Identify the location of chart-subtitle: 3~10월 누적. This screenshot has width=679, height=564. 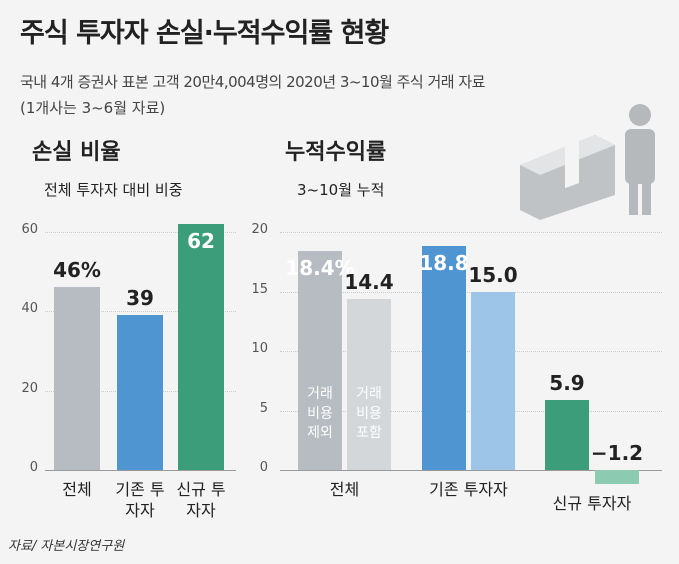
(341, 190).